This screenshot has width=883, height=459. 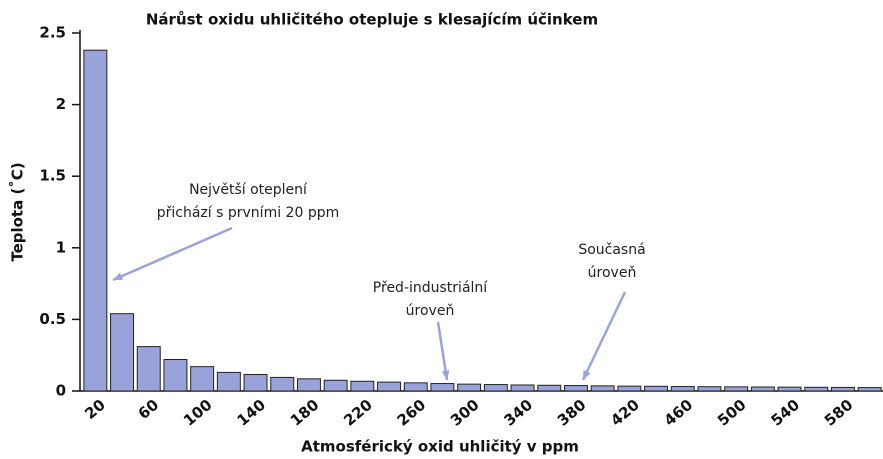 I want to click on x-tick-label: 580, so click(x=839, y=413).